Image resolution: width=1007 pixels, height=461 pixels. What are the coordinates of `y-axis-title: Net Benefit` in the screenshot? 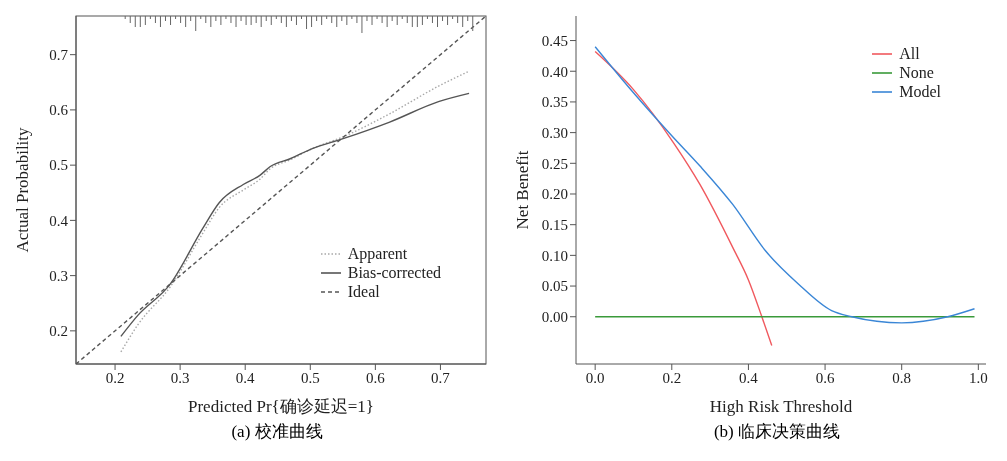 It's located at (523, 190).